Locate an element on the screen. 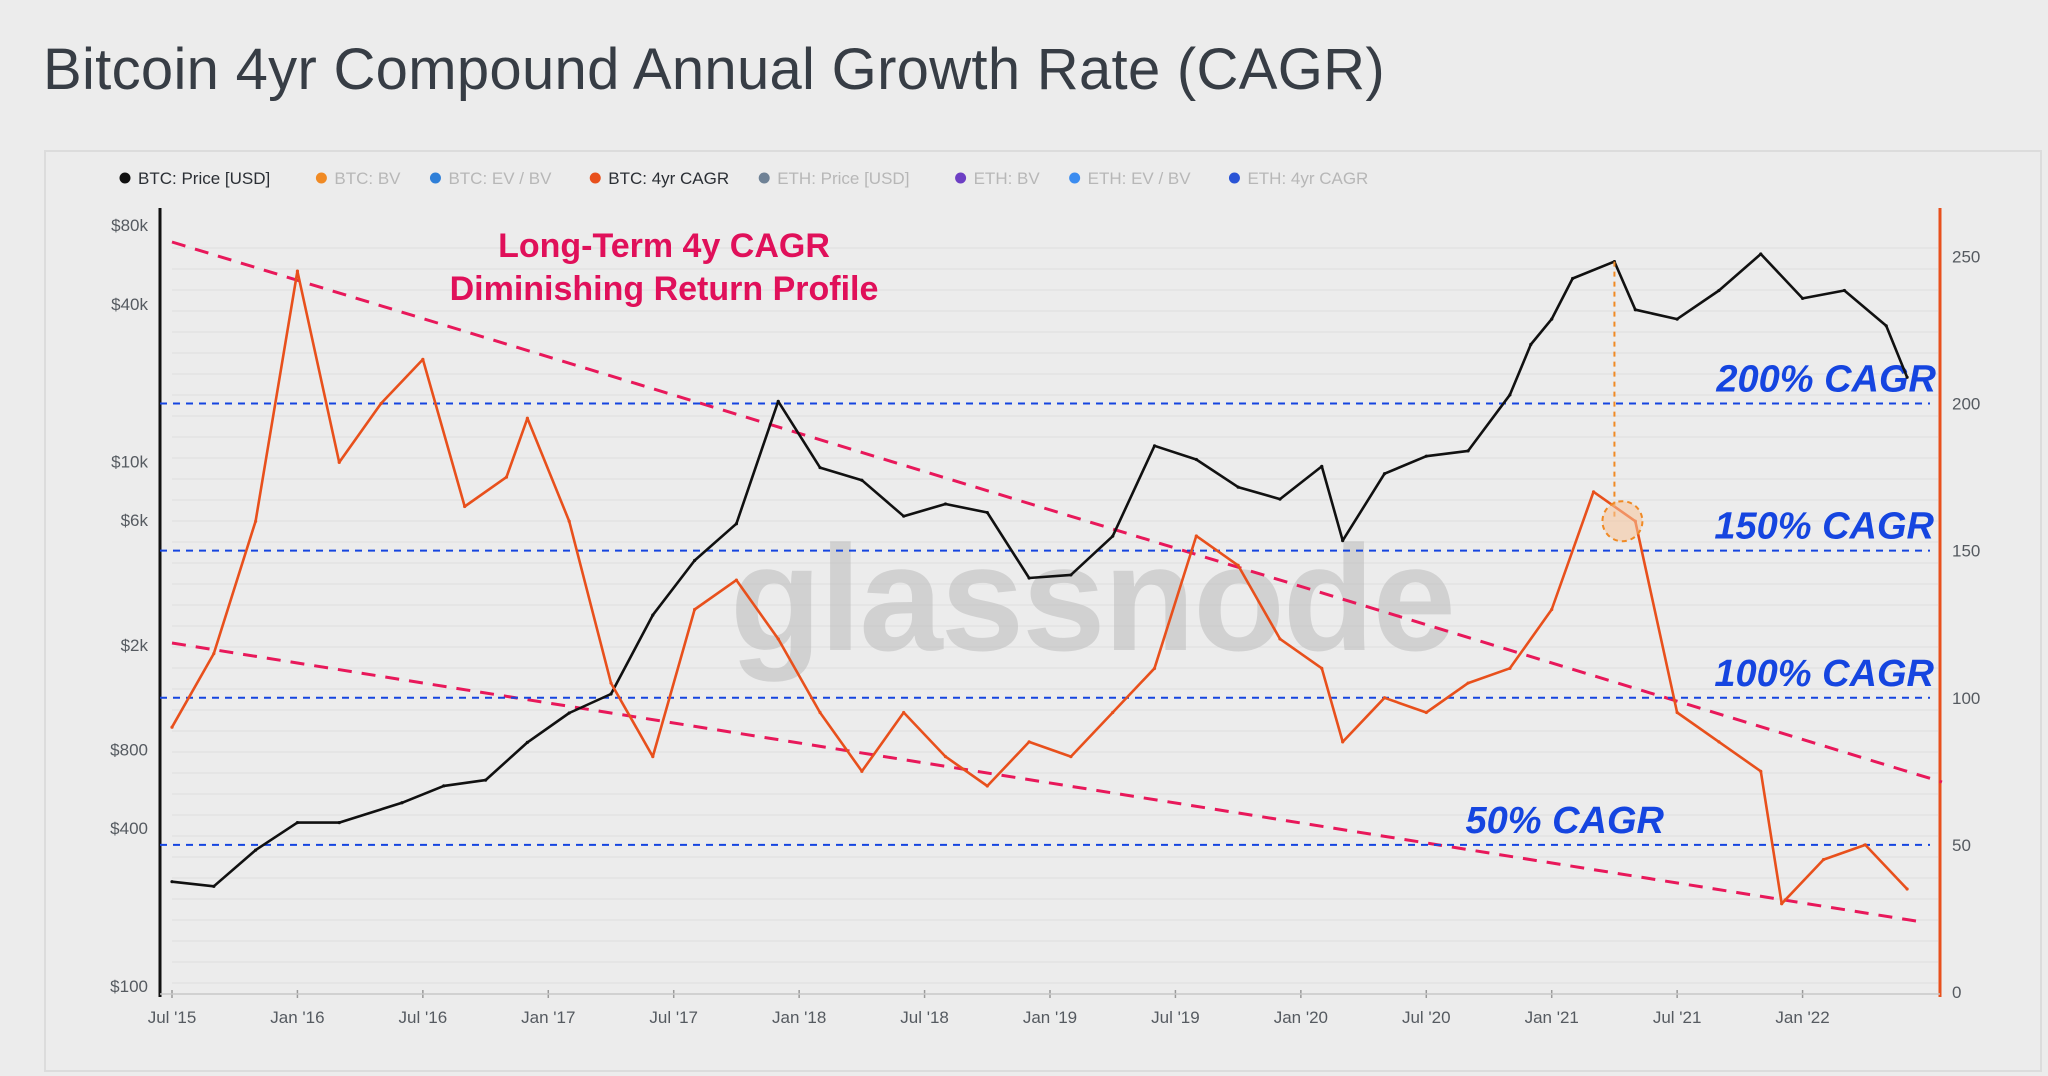 This screenshot has width=2048, height=1076. annotation-title-line2: Diminishing Return Profile is located at coordinates (664, 289).